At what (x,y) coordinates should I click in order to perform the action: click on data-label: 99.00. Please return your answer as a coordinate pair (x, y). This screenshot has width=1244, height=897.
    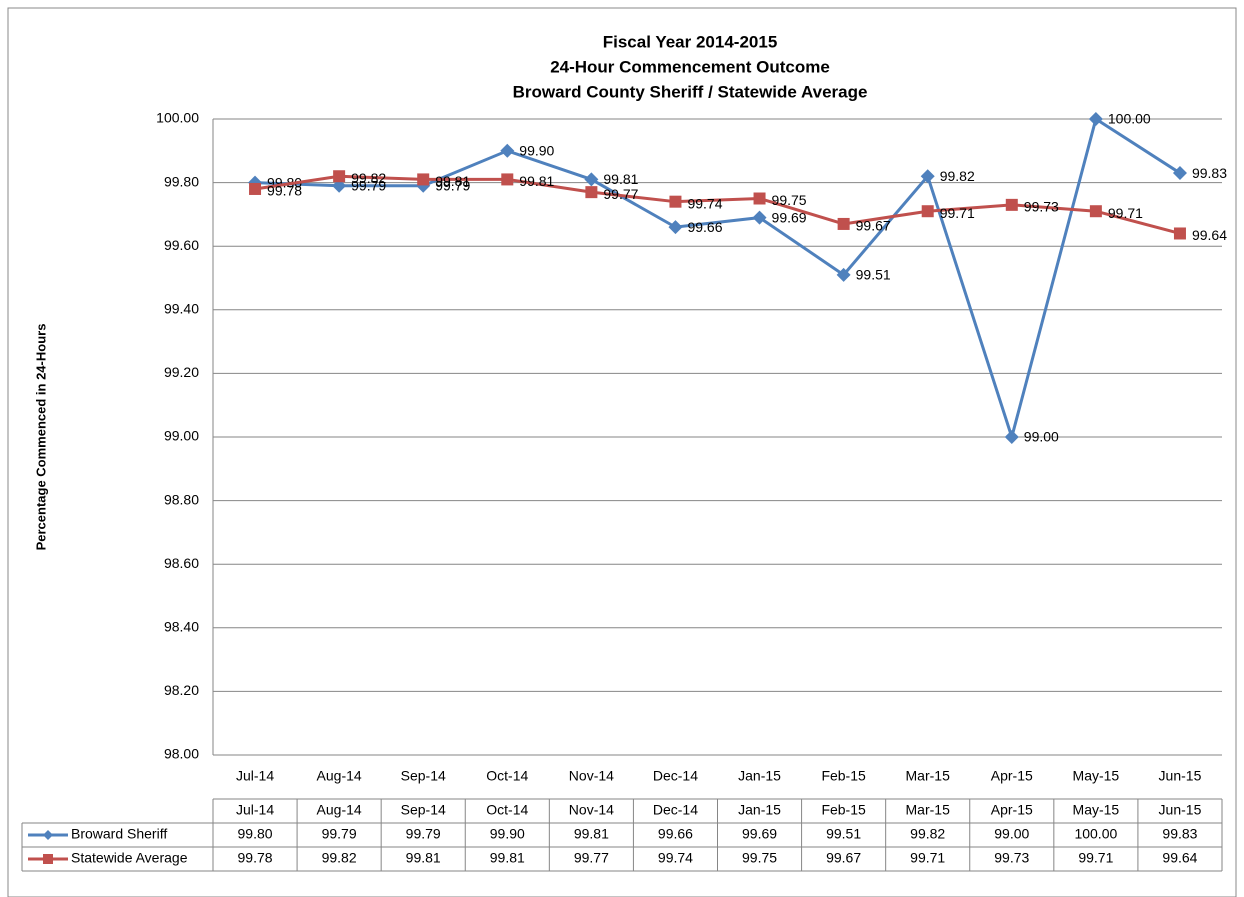
    Looking at the image, I should click on (1041, 437).